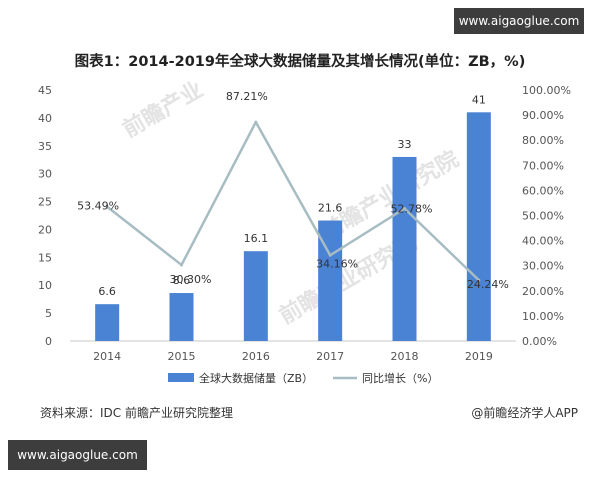 Image resolution: width=600 pixels, height=480 pixels. I want to click on right-tick-label: 70.00%, so click(543, 165).